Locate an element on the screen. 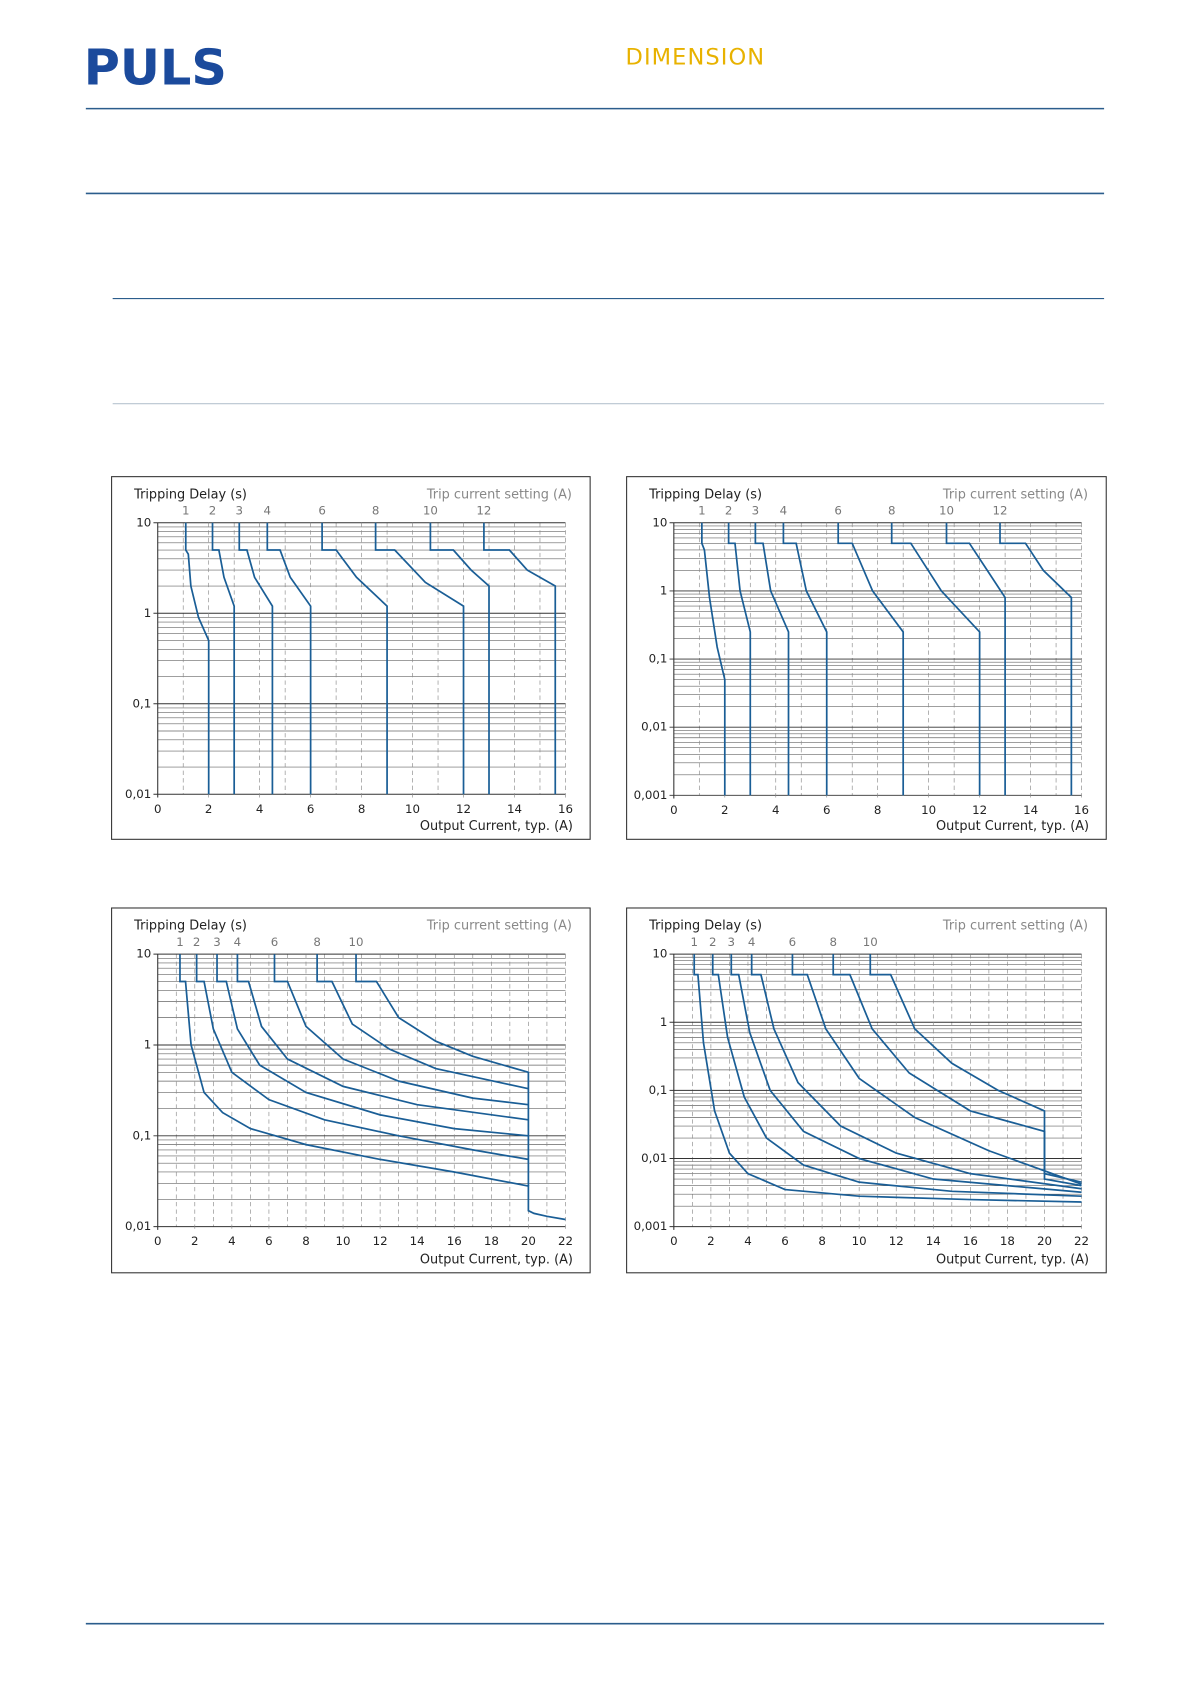  logo: PULS is located at coordinates (155, 68).